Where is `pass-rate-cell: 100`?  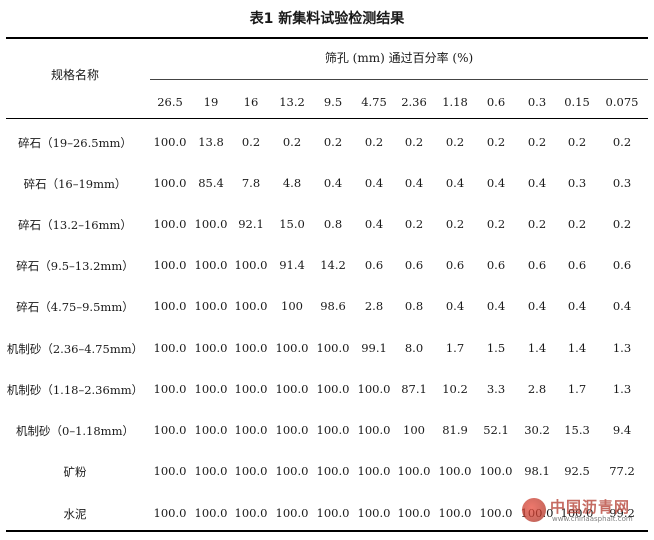 pass-rate-cell: 100 is located at coordinates (414, 430).